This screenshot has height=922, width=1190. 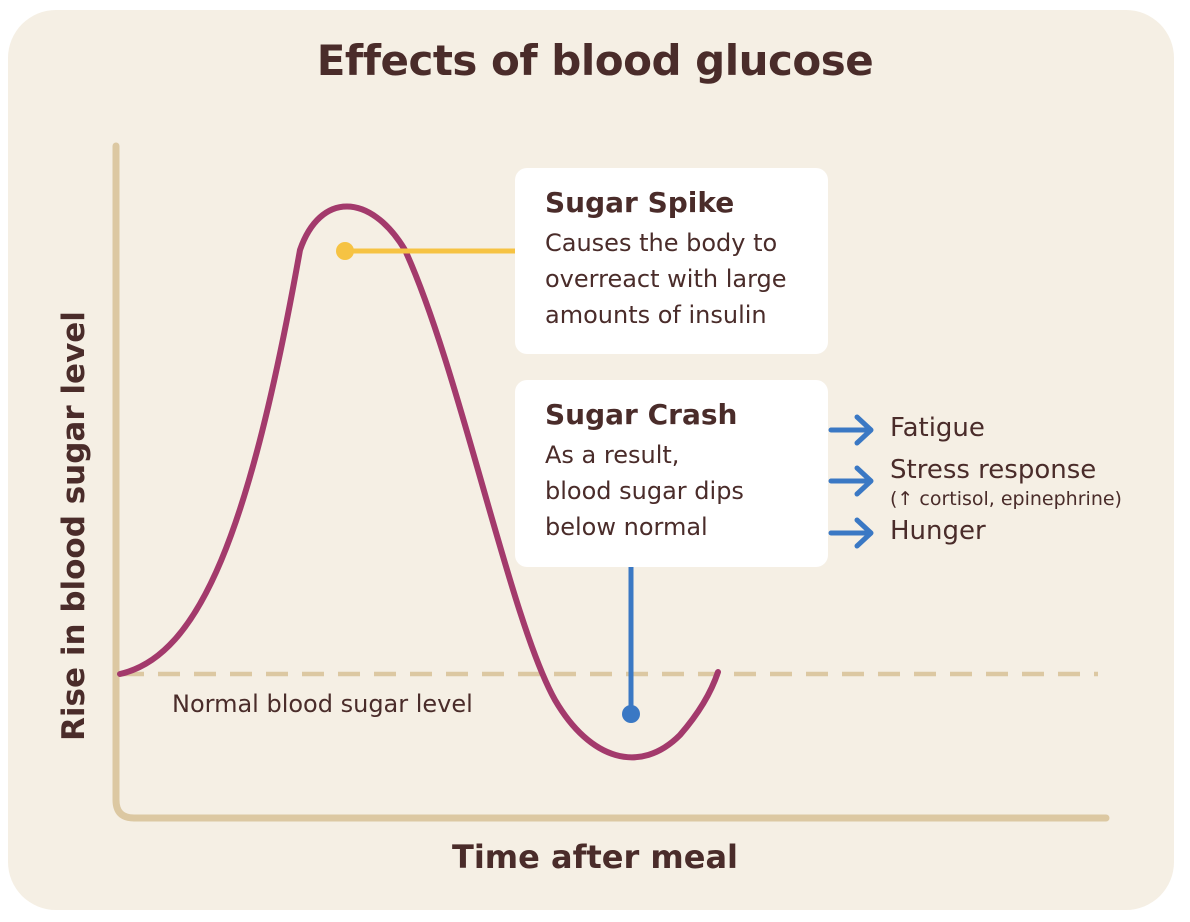 What do you see at coordinates (993, 470) in the screenshot?
I see `effect-stress-response: Stress response` at bounding box center [993, 470].